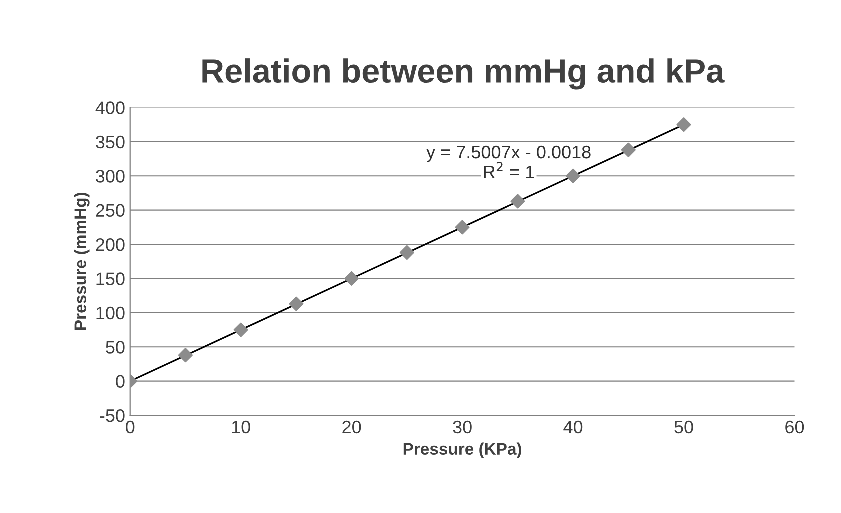 The height and width of the screenshot is (513, 841). What do you see at coordinates (508, 154) in the screenshot?
I see `annotation: y = 7.5007x - 0.0018` at bounding box center [508, 154].